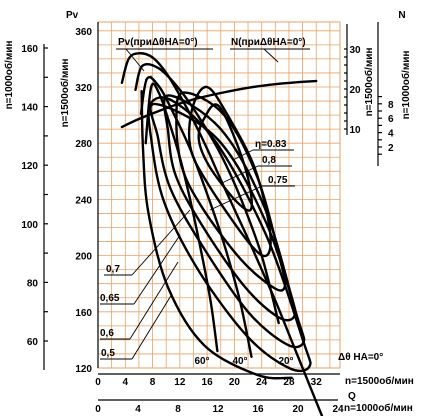  What do you see at coordinates (317, 382) in the screenshot?
I see `q-tick-1500: 32` at bounding box center [317, 382].